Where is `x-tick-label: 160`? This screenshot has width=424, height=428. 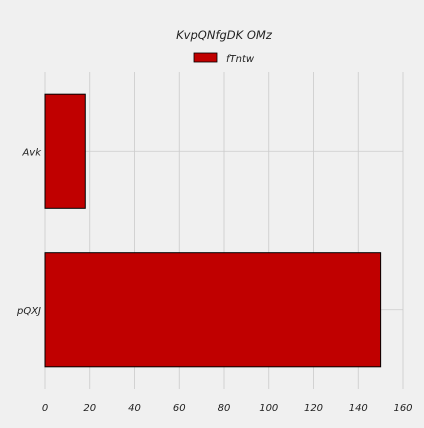
x-tick-label: 160 is located at coordinates (402, 408).